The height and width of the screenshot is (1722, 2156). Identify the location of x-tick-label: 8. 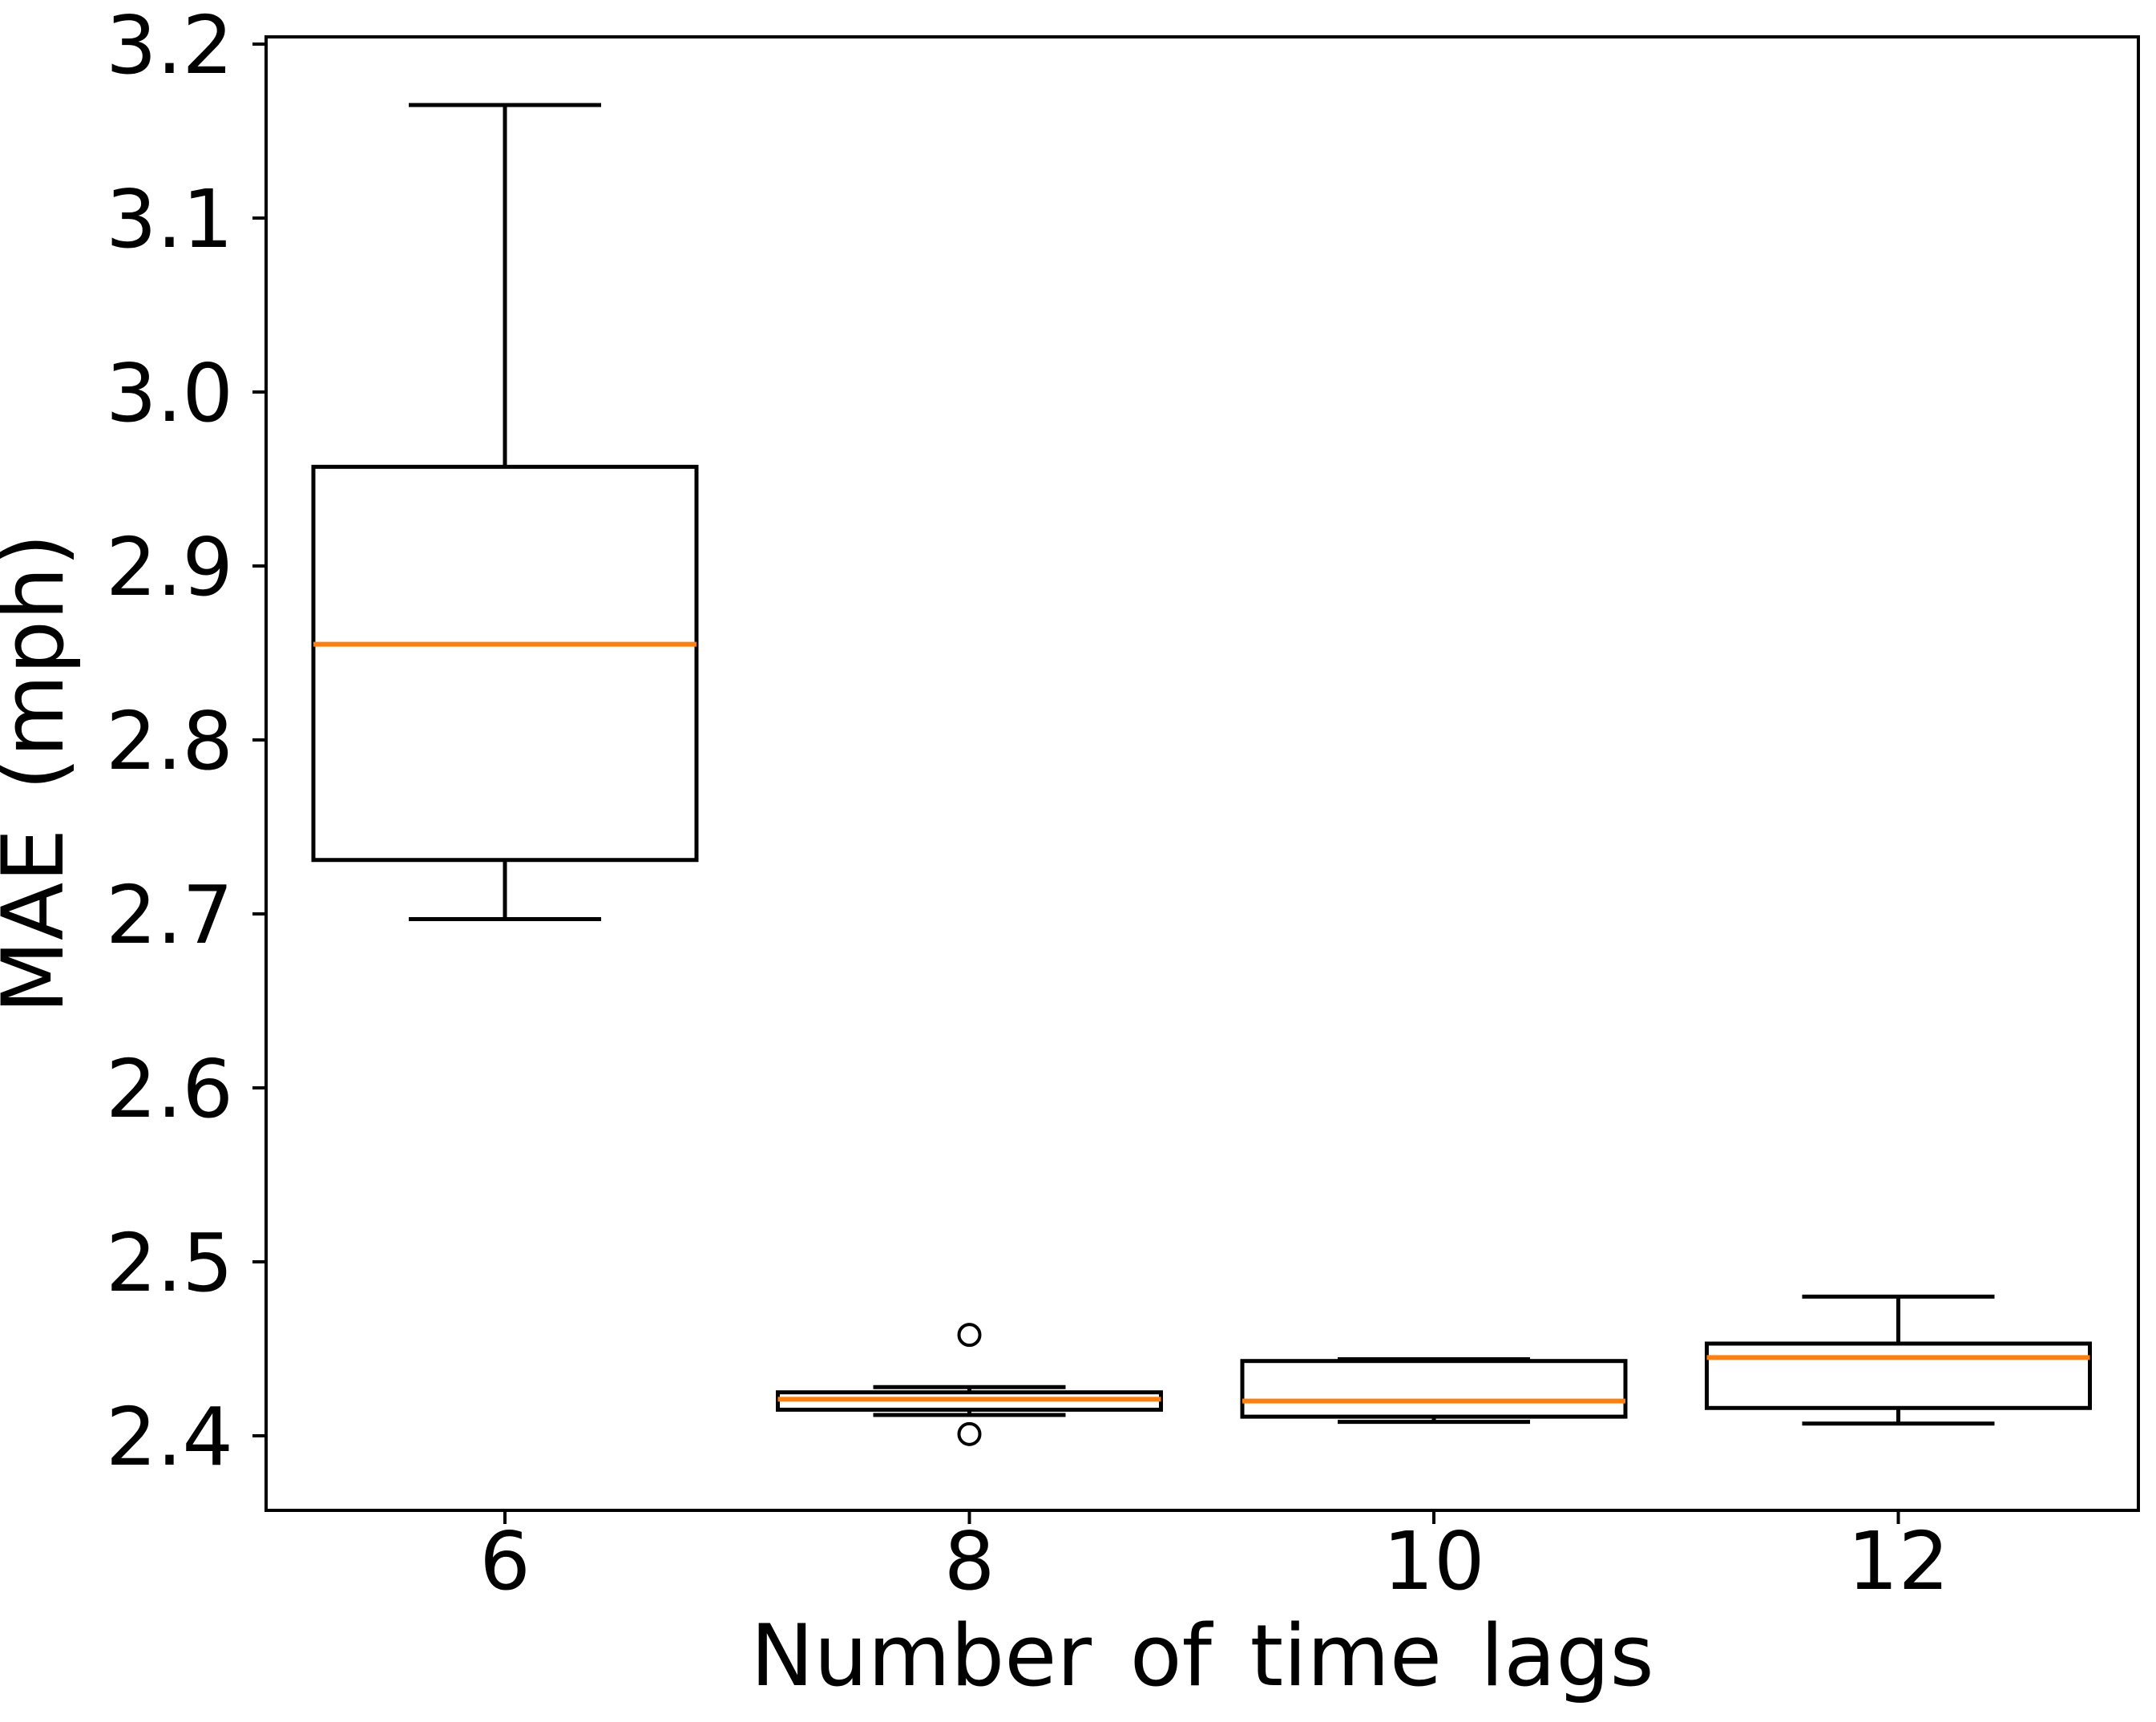
(969, 1561).